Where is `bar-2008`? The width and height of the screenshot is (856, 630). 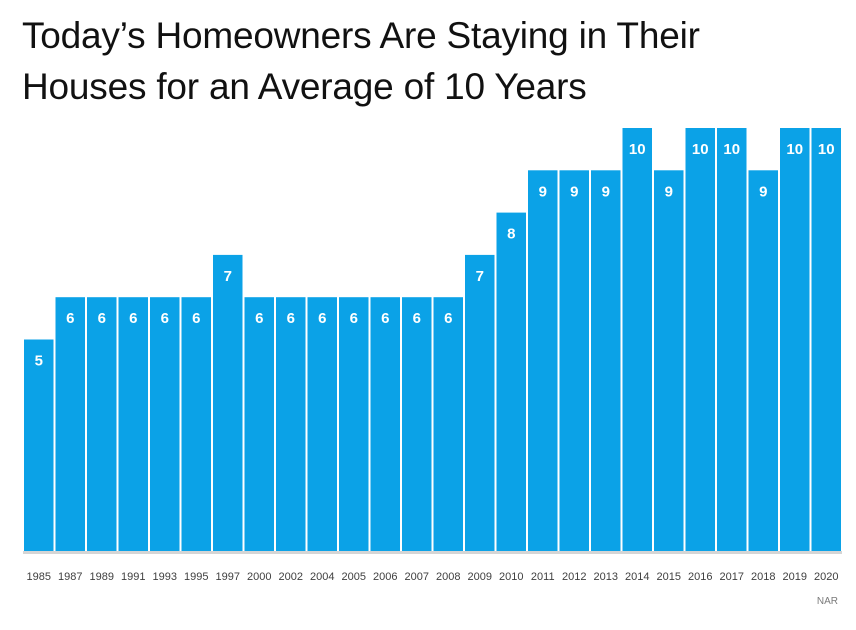
bar-2008 is located at coordinates (448, 424).